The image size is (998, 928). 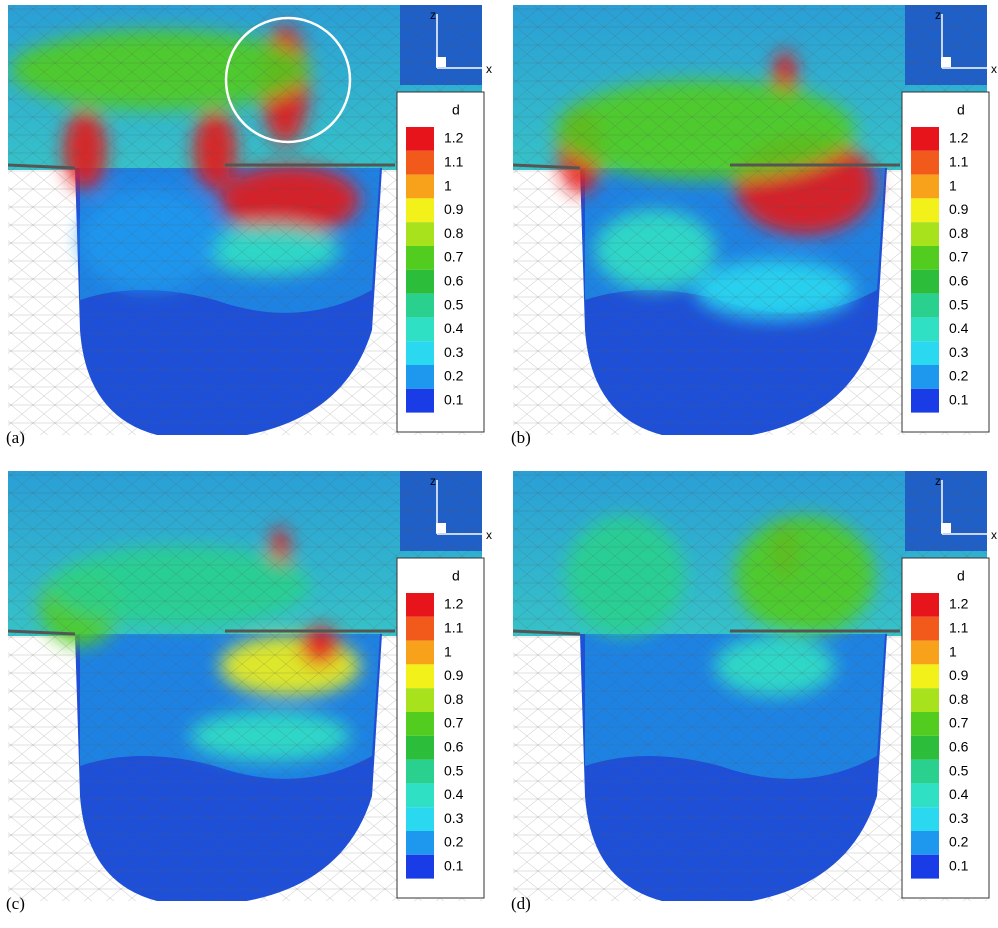 What do you see at coordinates (521, 903) in the screenshot?
I see `panel-label: (d)` at bounding box center [521, 903].